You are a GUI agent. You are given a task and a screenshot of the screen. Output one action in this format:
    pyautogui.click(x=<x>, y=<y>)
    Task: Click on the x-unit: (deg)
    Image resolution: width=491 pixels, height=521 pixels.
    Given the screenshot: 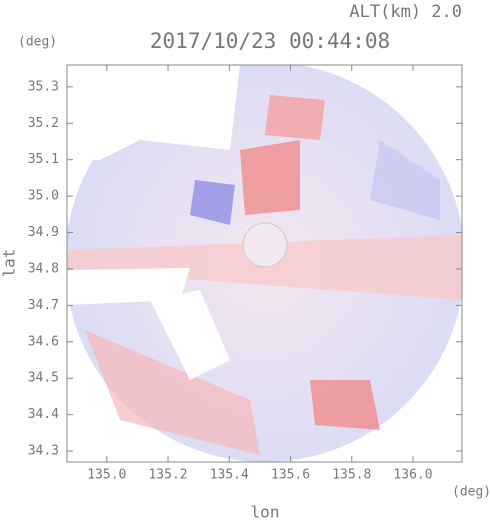 What is the action you would take?
    pyautogui.click(x=471, y=492)
    